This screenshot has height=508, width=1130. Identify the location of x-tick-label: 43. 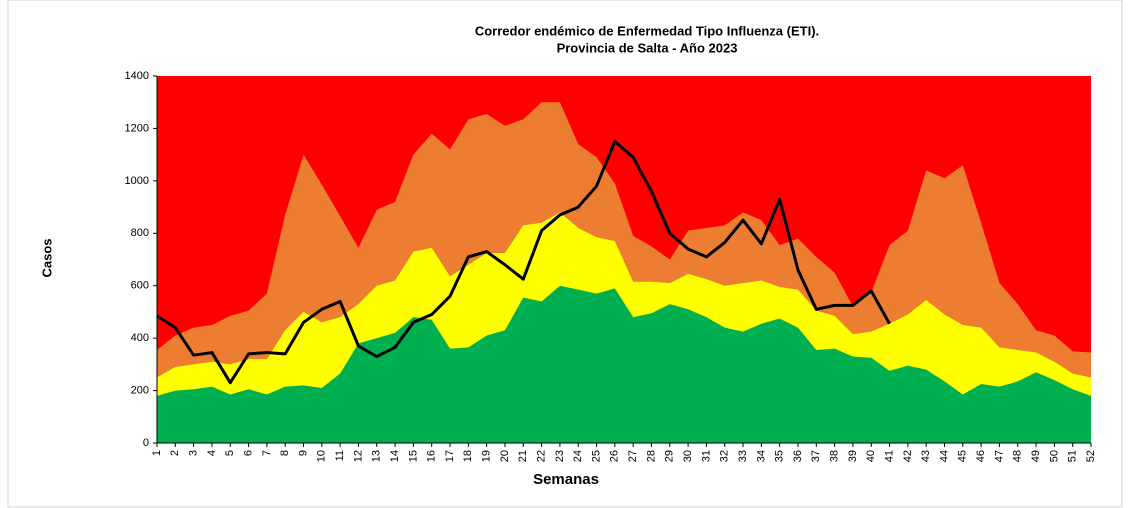
(926, 456).